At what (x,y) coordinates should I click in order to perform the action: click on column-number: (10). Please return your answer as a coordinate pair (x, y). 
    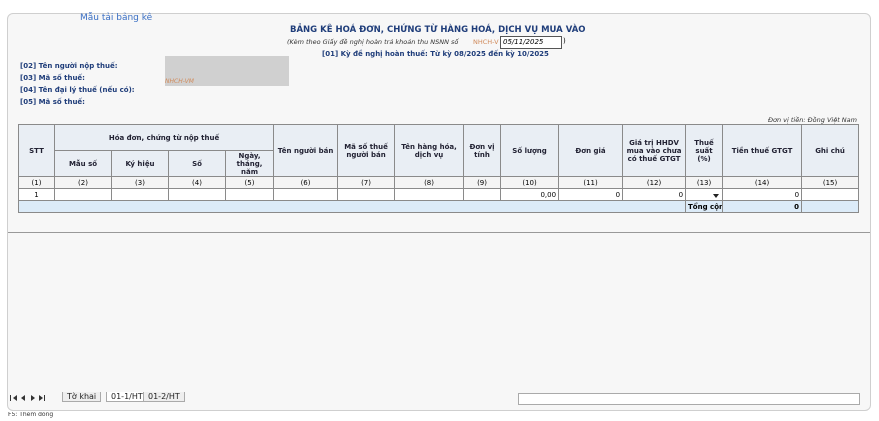
    Looking at the image, I should click on (530, 182).